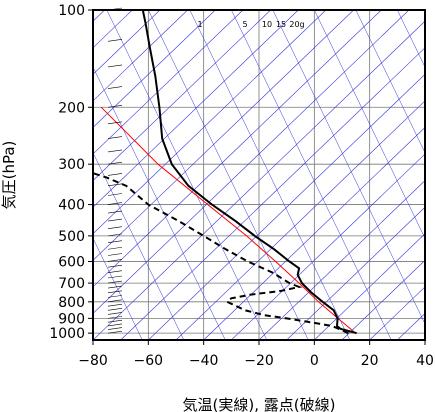  Describe the element at coordinates (9, 175) in the screenshot. I see `y-axis-label: 気圧(hPa)` at that location.